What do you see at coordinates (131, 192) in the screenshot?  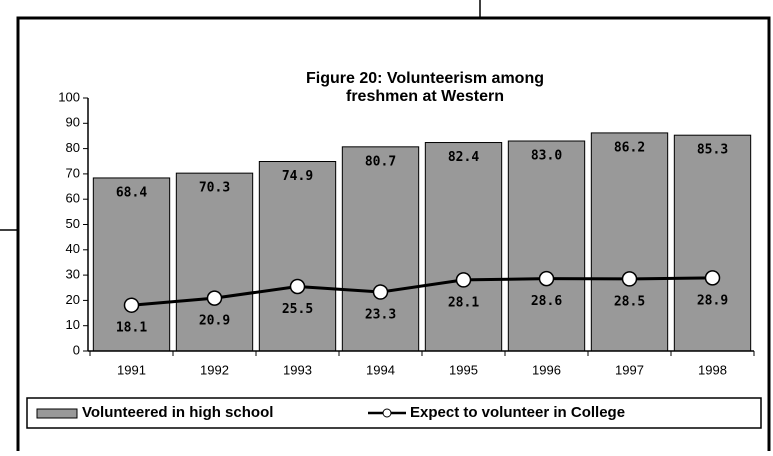 I see `bar-label: 68.4` at bounding box center [131, 192].